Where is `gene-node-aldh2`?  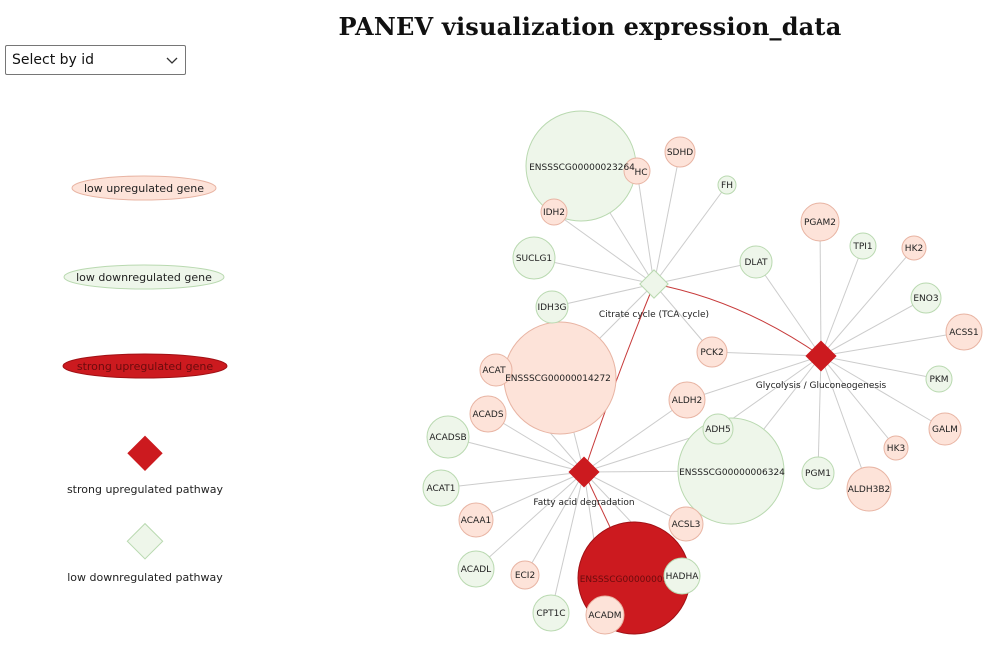
gene-node-aldh2 is located at coordinates (687, 400).